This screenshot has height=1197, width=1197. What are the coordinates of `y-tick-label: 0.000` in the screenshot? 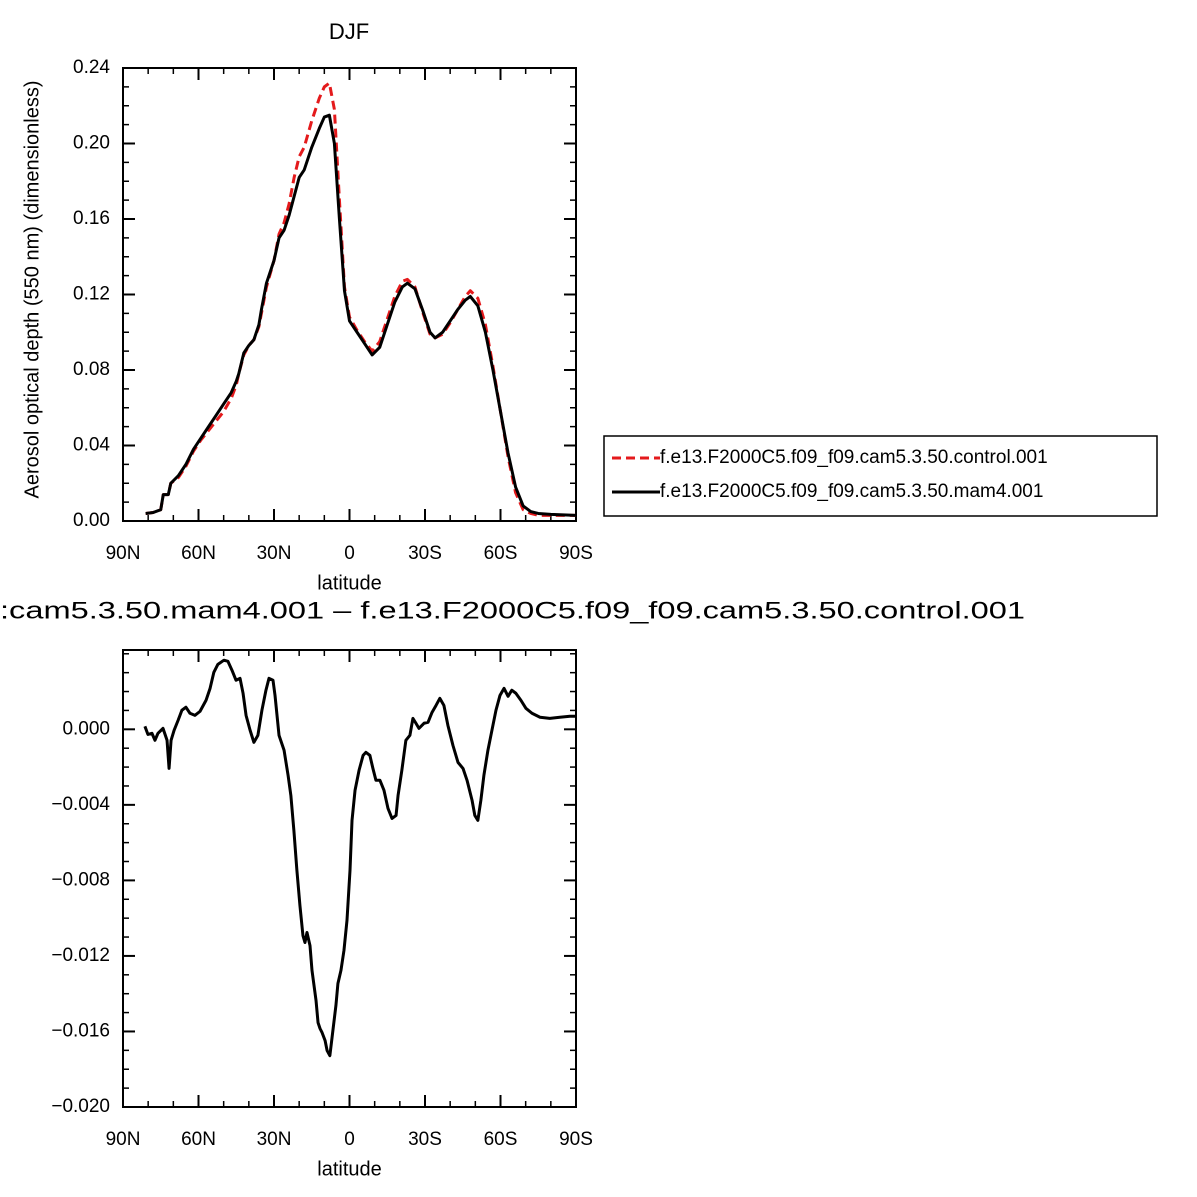 It's located at (86, 728).